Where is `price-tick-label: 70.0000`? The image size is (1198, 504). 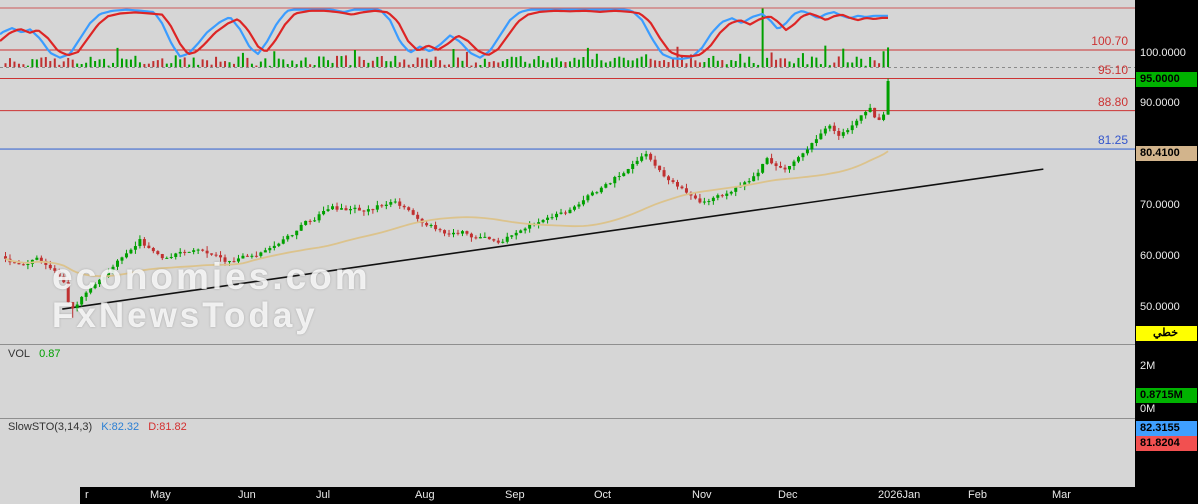
price-tick-label: 70.0000 is located at coordinates (1160, 205).